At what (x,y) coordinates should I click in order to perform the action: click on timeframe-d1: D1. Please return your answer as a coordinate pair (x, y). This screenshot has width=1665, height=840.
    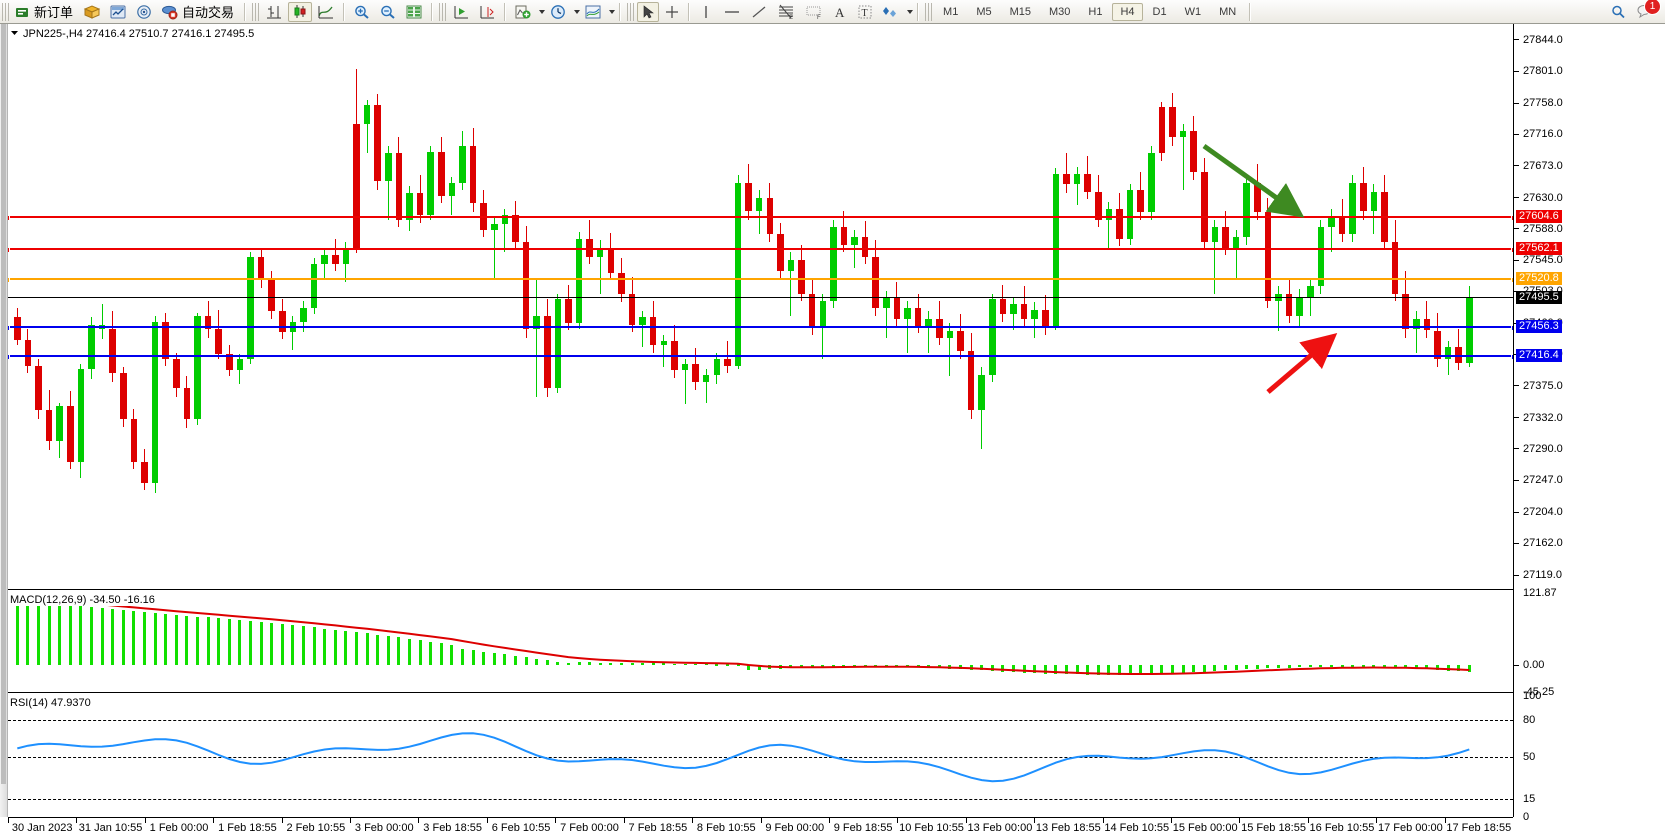
    Looking at the image, I should click on (1159, 11).